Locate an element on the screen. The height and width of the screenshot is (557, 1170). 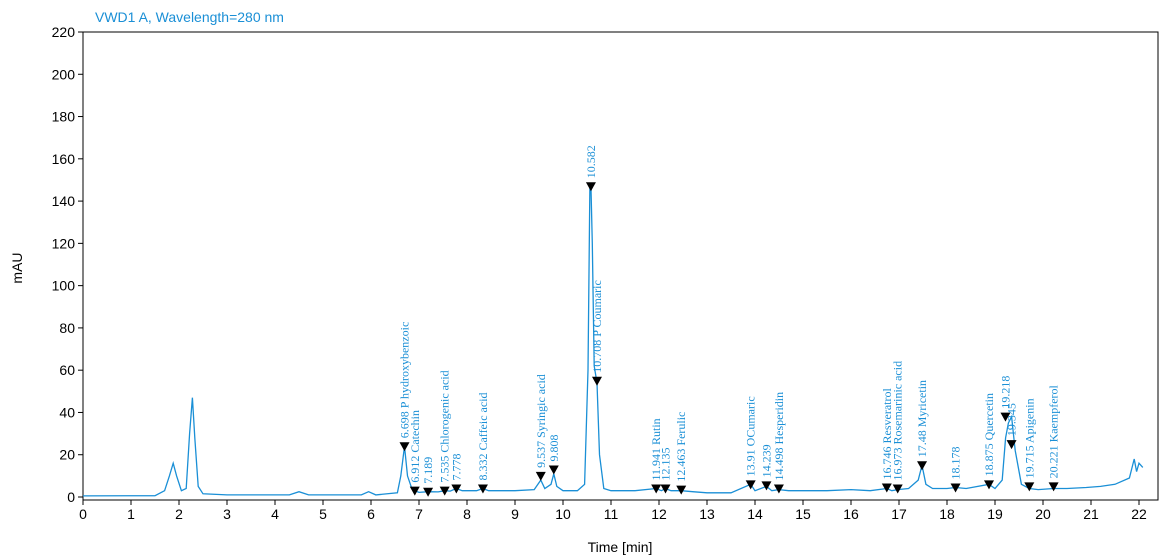
x-tick-label: 19 is located at coordinates (995, 514).